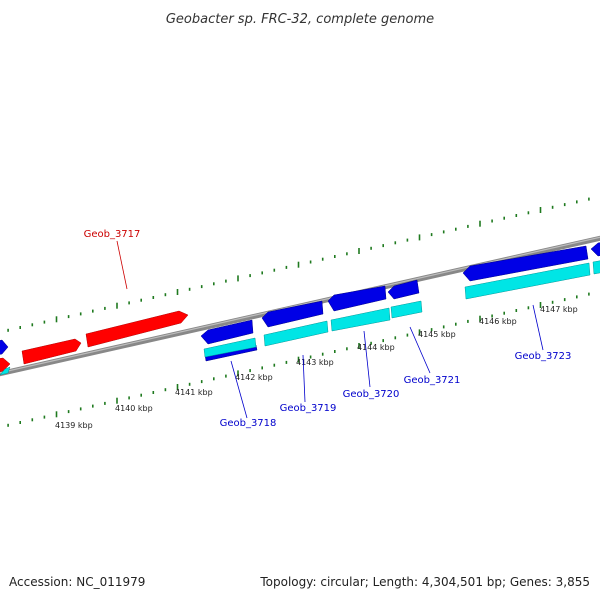 The image size is (600, 600). What do you see at coordinates (300, 19) in the screenshot?
I see `map-title: Geobacter sp. FRC-32, complete genome` at bounding box center [300, 19].